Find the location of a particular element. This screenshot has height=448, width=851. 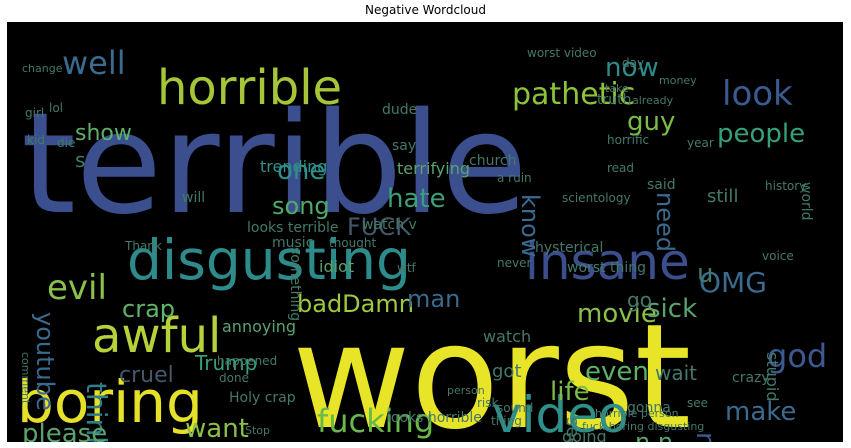

word-gonna: gonna is located at coordinates (649, 408).